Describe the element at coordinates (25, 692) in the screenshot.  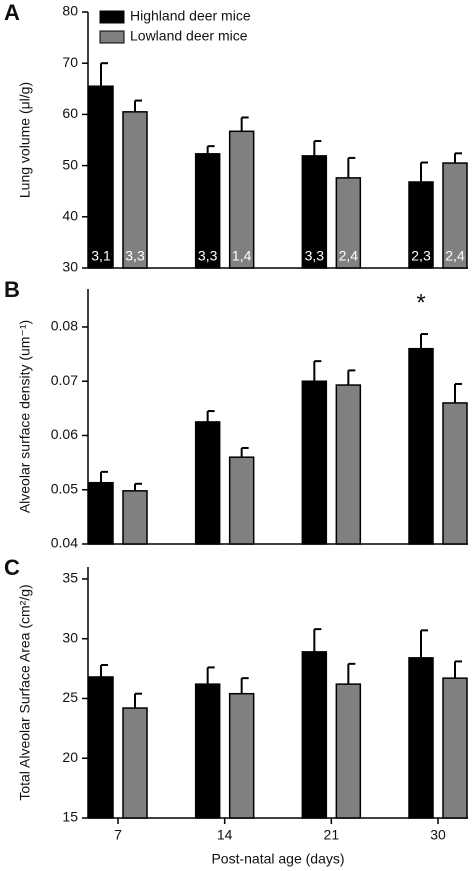
I see `y-axis-label: Total Alveolar Surface Area (cm²/g)` at that location.